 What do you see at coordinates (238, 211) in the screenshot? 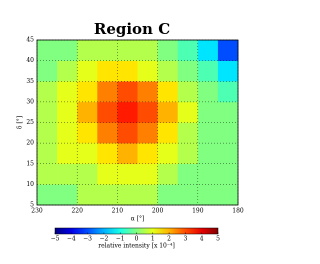
I see `x-tick-label: 180` at bounding box center [238, 211].